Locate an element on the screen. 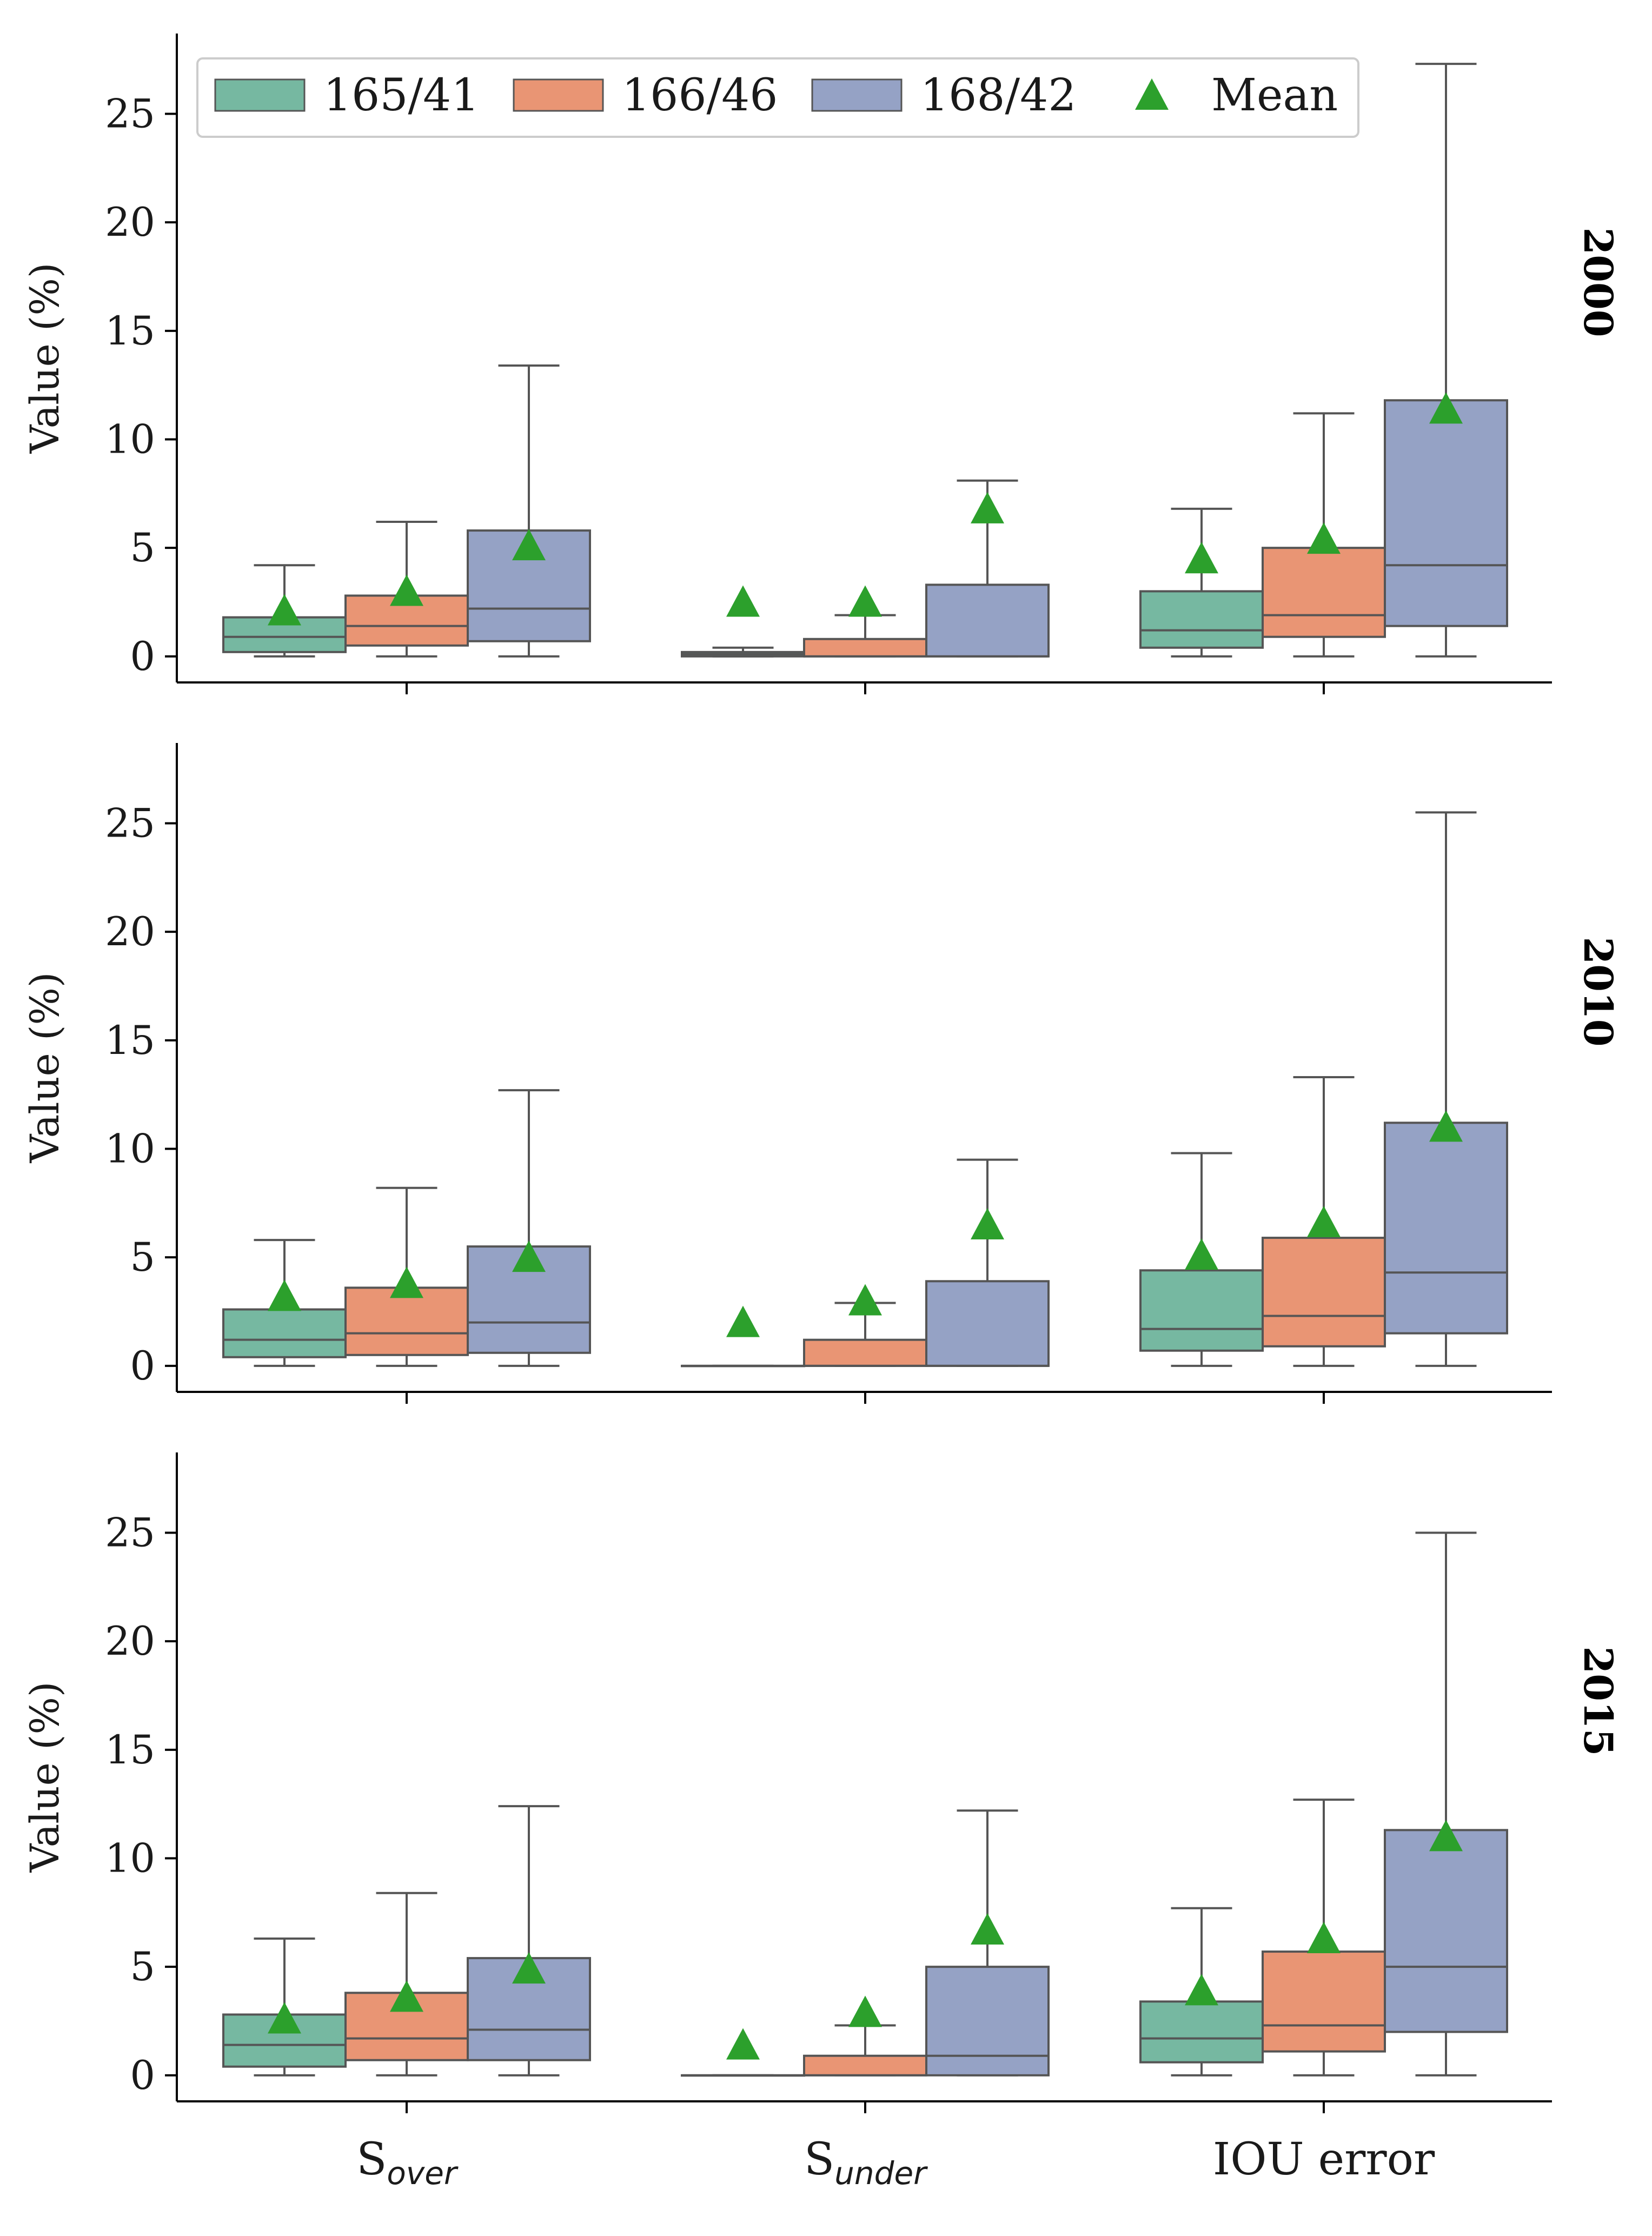 The height and width of the screenshot is (2236, 1652). x-tick-label-subscript: under is located at coordinates (881, 2173).